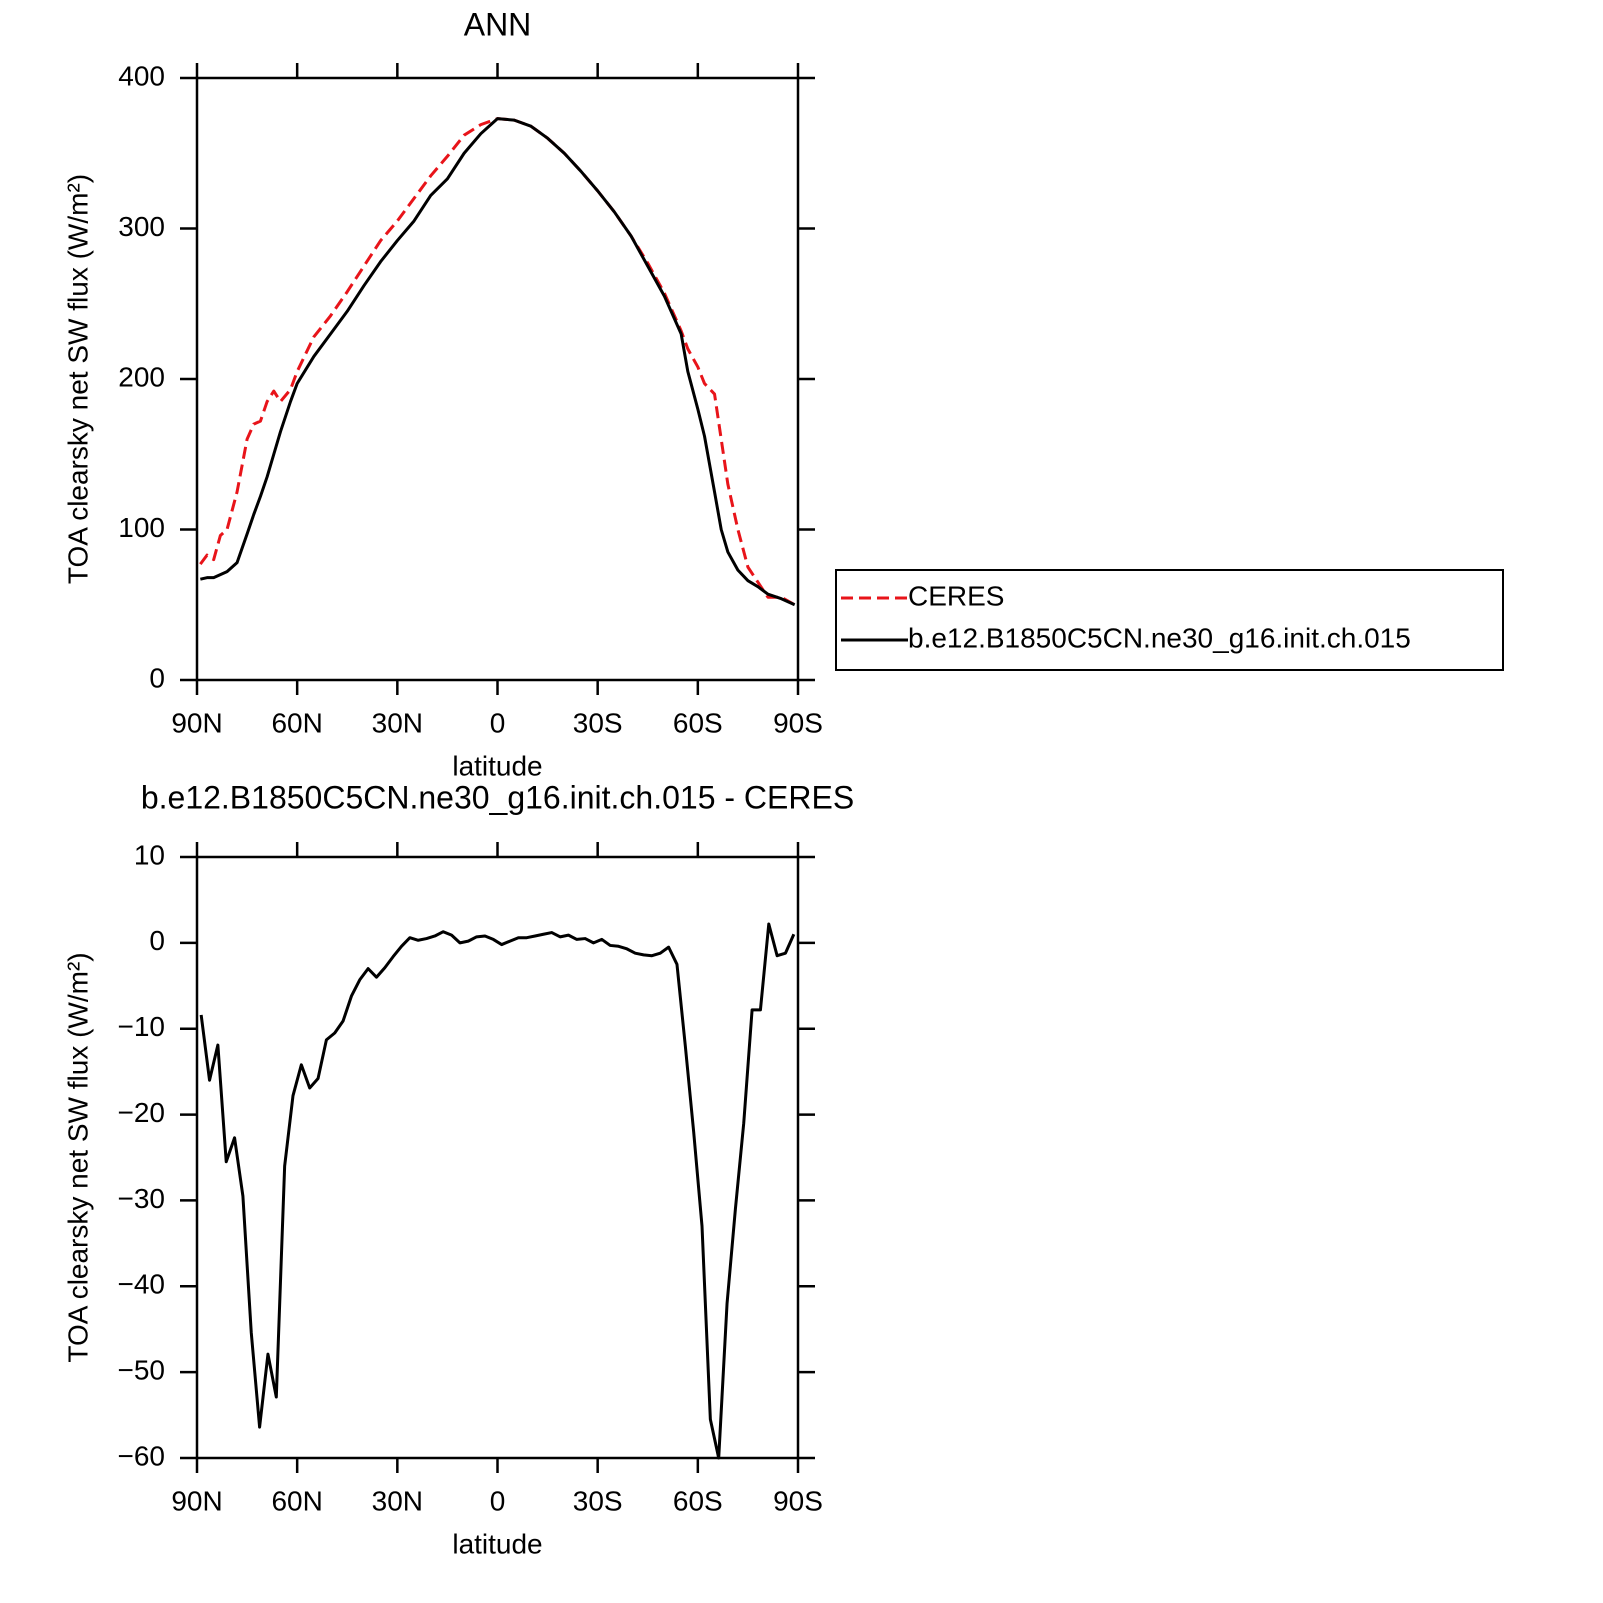 The width and height of the screenshot is (1603, 1603). I want to click on legend-box, so click(1169, 620).